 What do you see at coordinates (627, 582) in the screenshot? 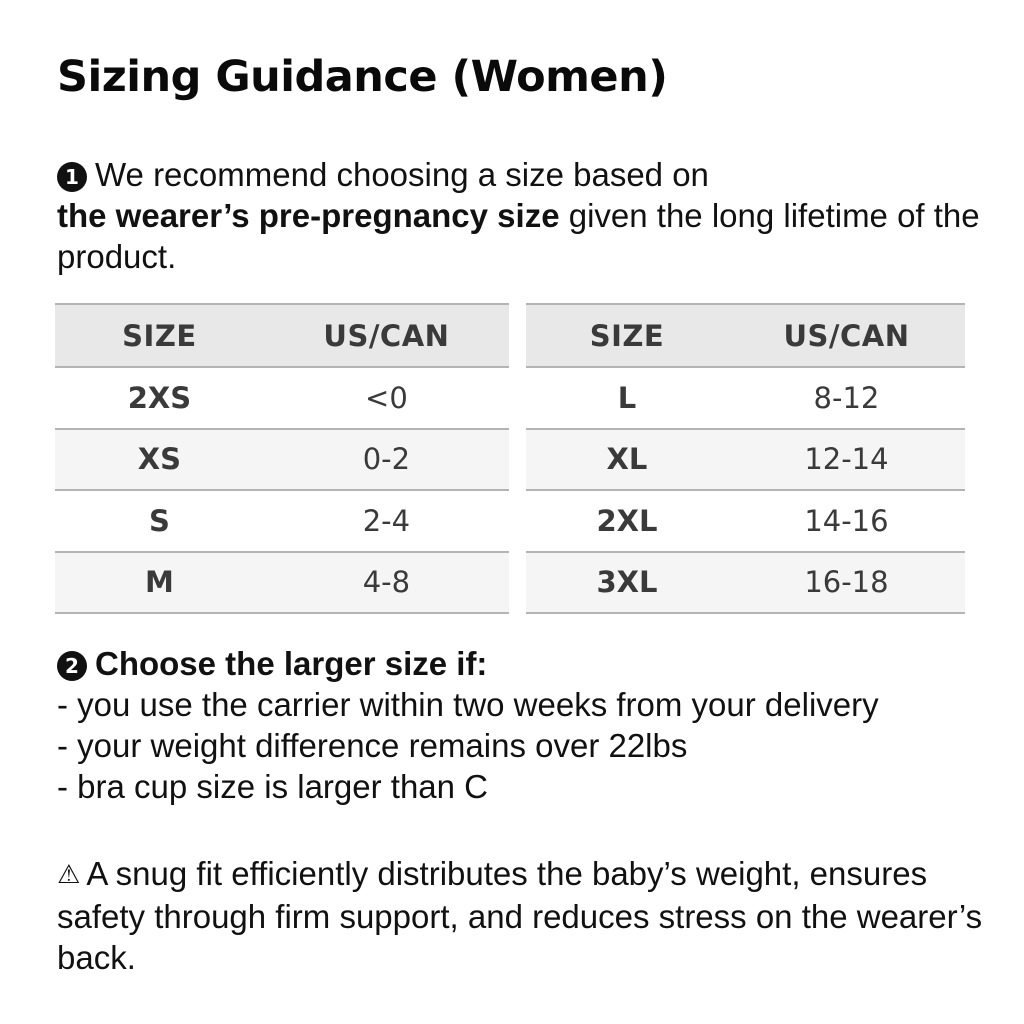
I see `size-cell: 3XL` at bounding box center [627, 582].